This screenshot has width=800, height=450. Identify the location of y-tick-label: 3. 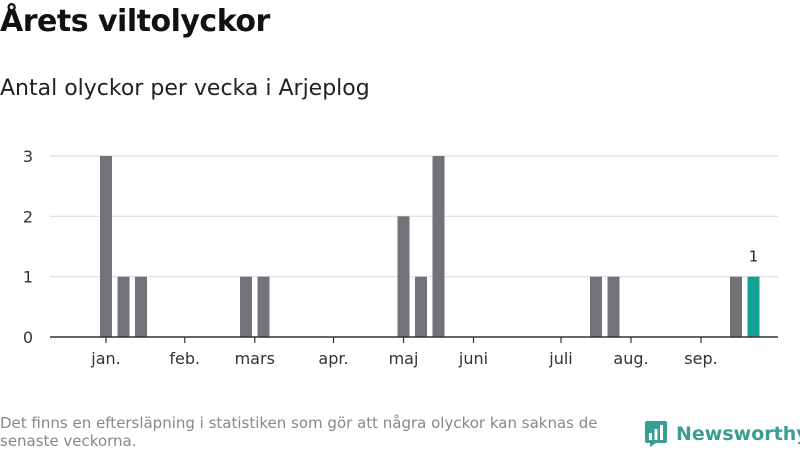
(28, 156).